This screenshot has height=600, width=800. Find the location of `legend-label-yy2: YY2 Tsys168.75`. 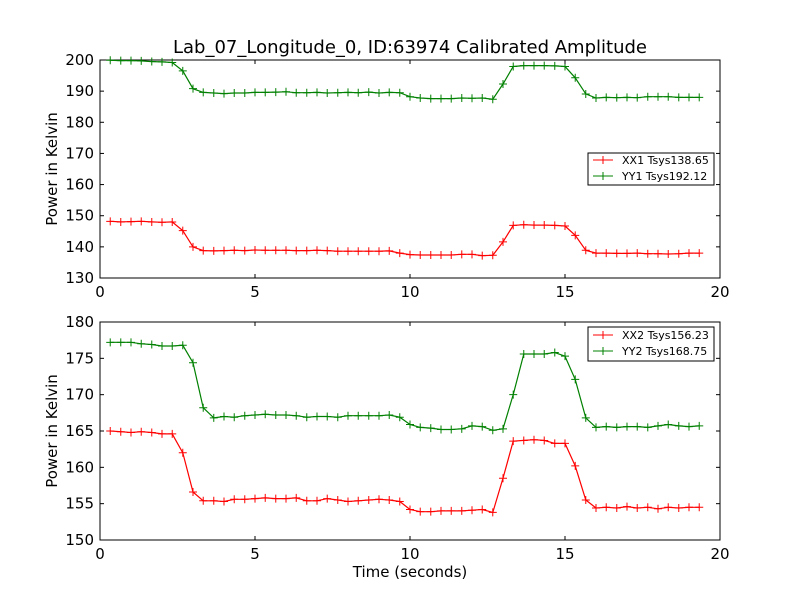

legend-label-yy2: YY2 Tsys168.75 is located at coordinates (664, 351).